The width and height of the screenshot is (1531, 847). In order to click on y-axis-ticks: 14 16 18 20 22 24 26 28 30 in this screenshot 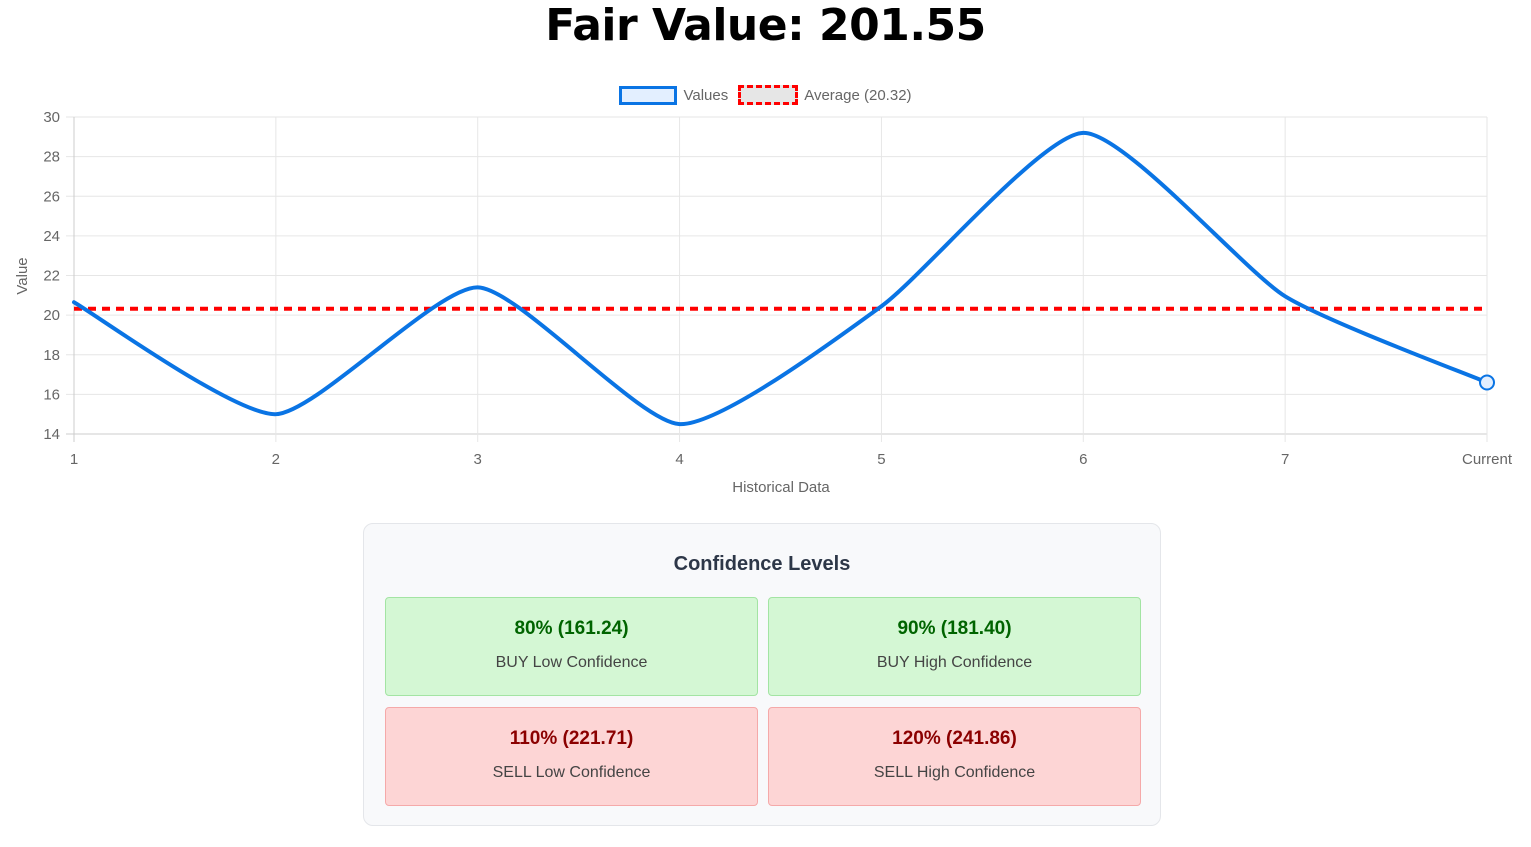, I will do `click(51, 276)`.